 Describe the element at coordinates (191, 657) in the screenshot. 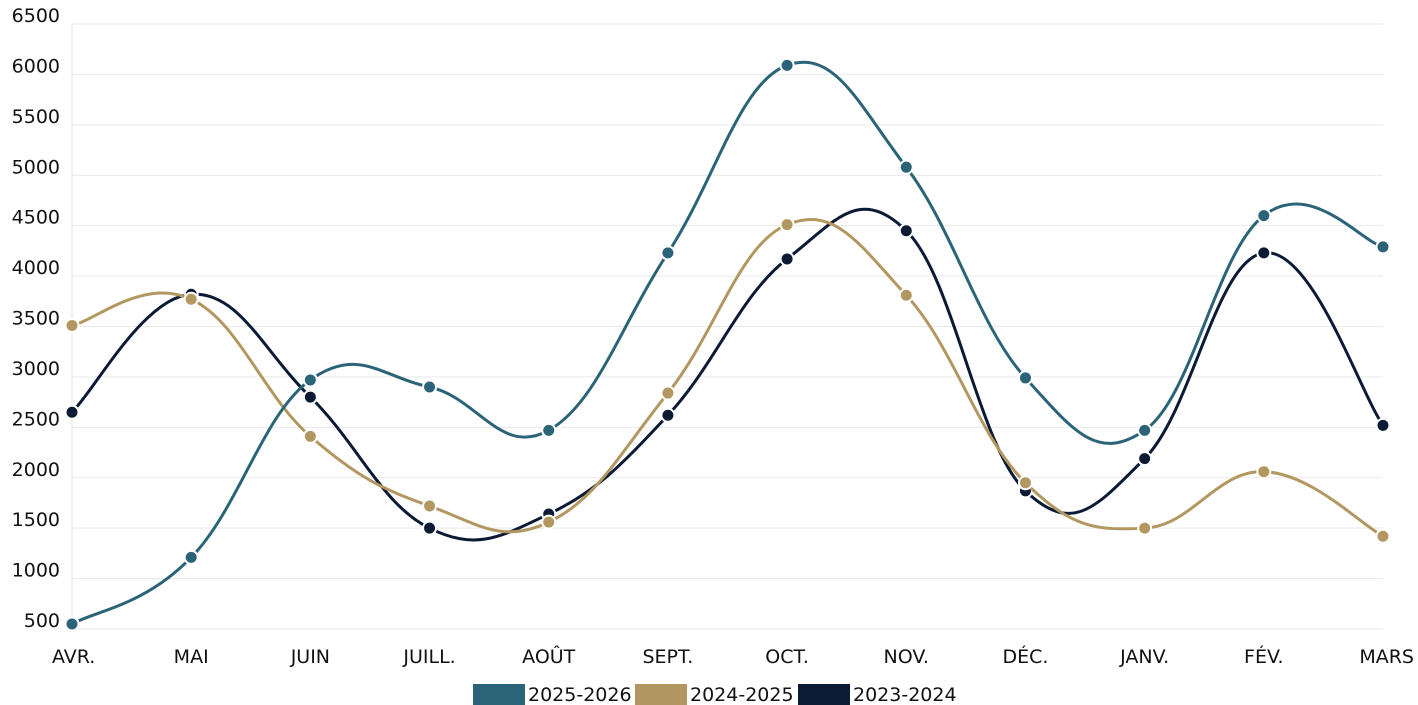

I see `x-tick-label: MAI` at that location.